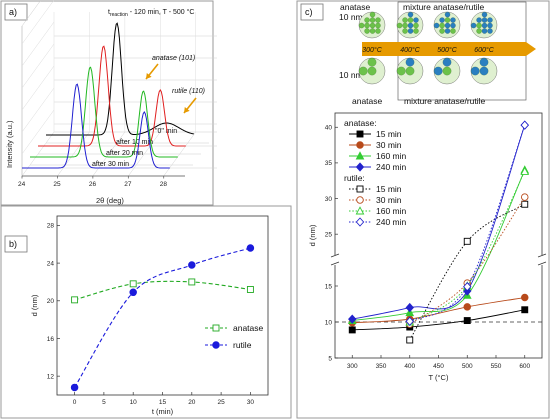 This screenshot has width=550, height=419. I want to click on point-anatase-30 min, so click(525, 297).